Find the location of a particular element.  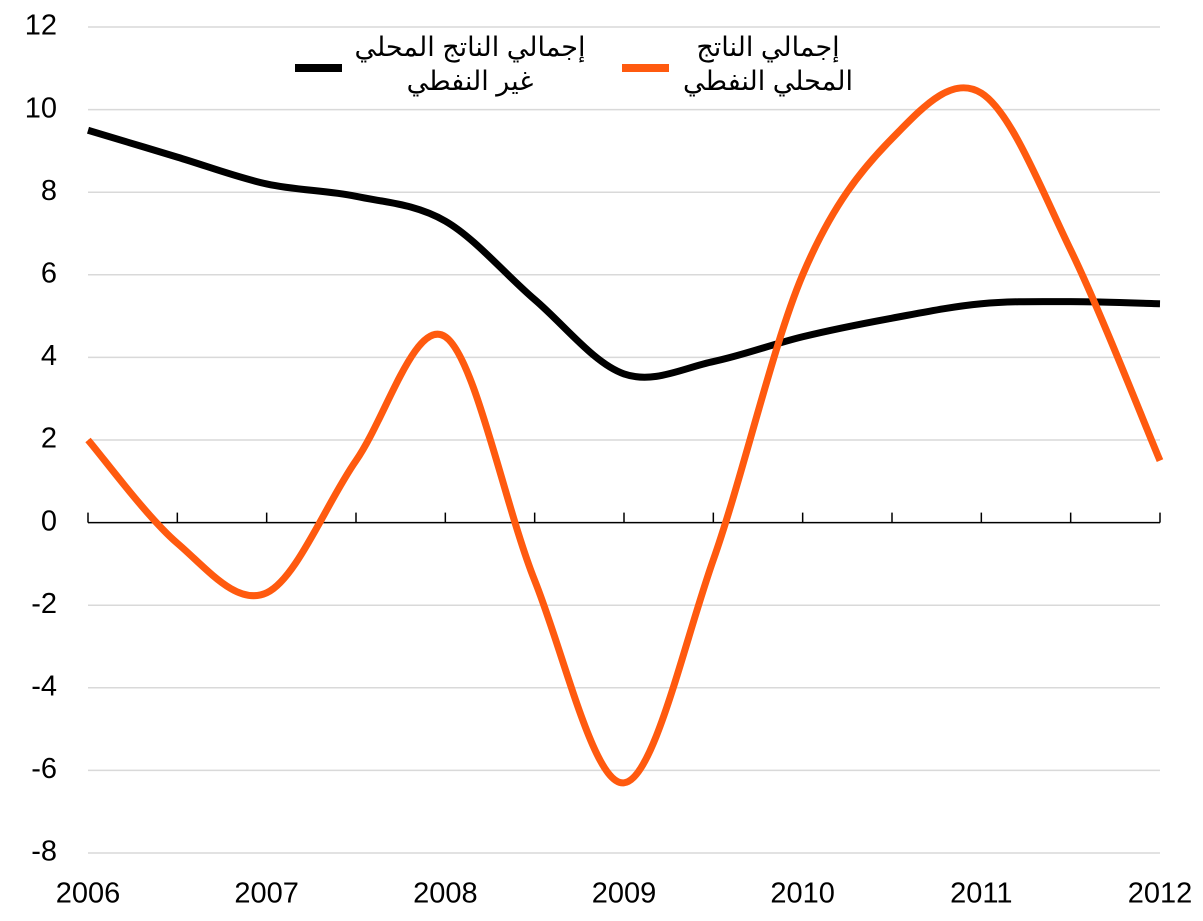

legend-label: إجمالي الناتج المحلي غير النفطي is located at coordinates (470, 64).